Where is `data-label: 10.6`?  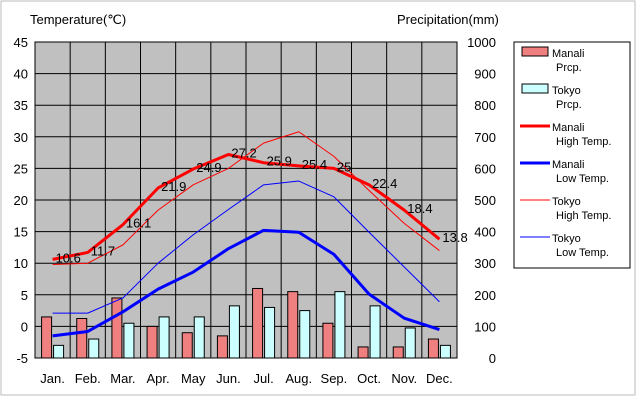 data-label: 10.6 is located at coordinates (68, 257).